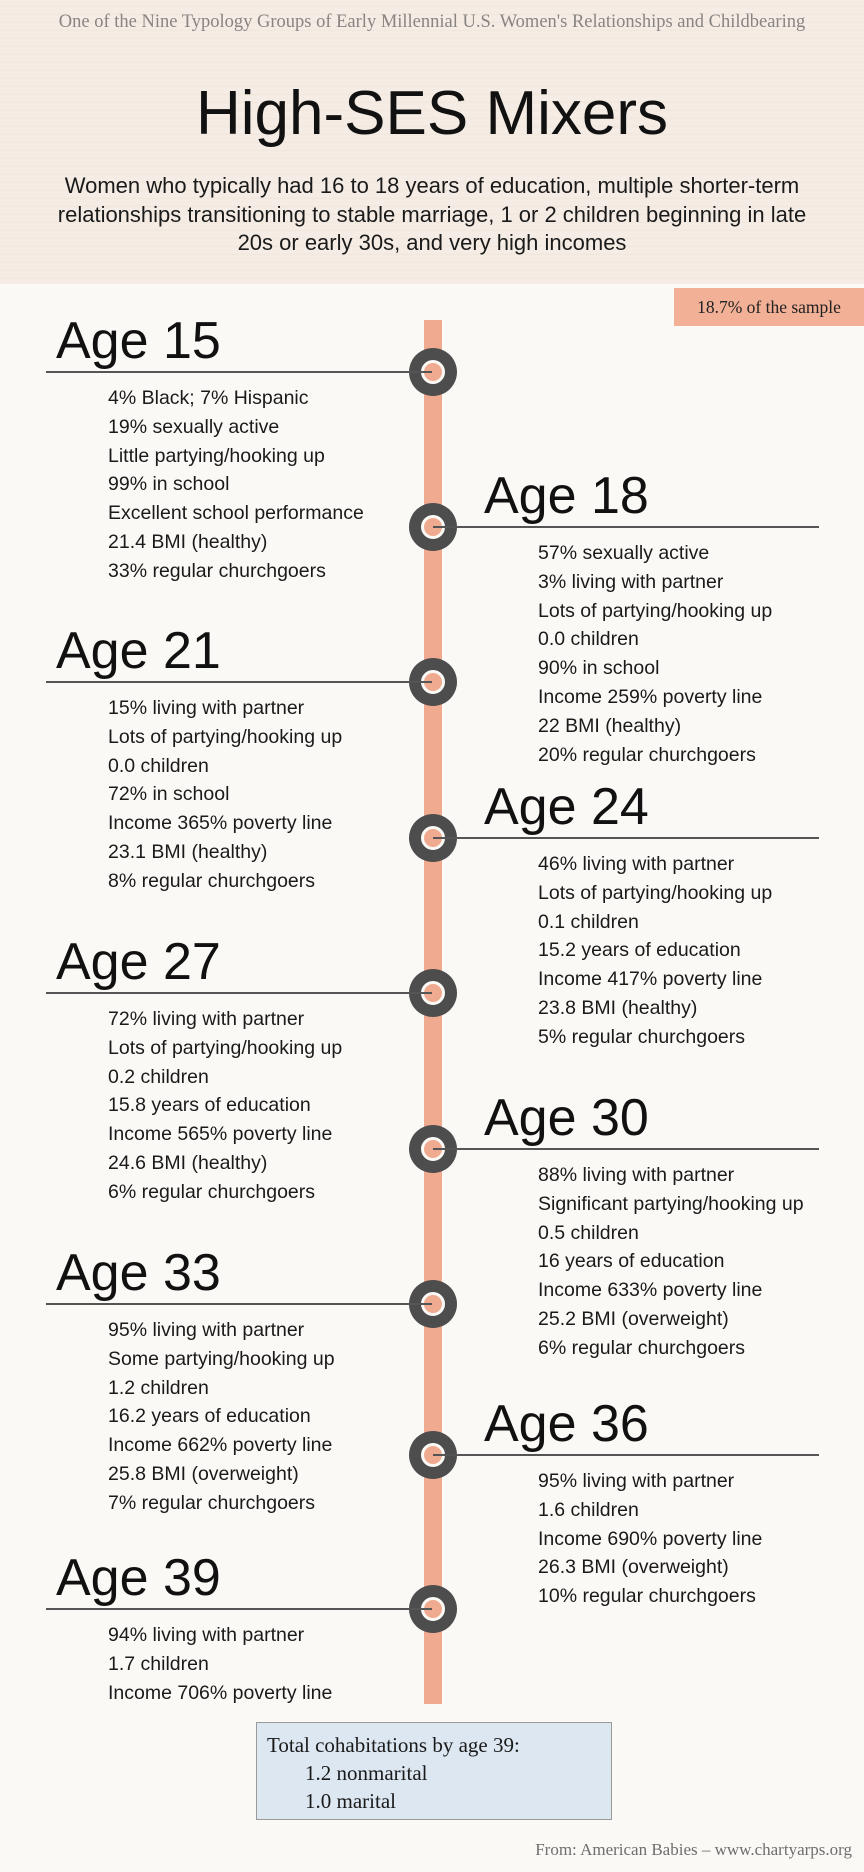  I want to click on stage-age-label: Age 30, so click(566, 1118).